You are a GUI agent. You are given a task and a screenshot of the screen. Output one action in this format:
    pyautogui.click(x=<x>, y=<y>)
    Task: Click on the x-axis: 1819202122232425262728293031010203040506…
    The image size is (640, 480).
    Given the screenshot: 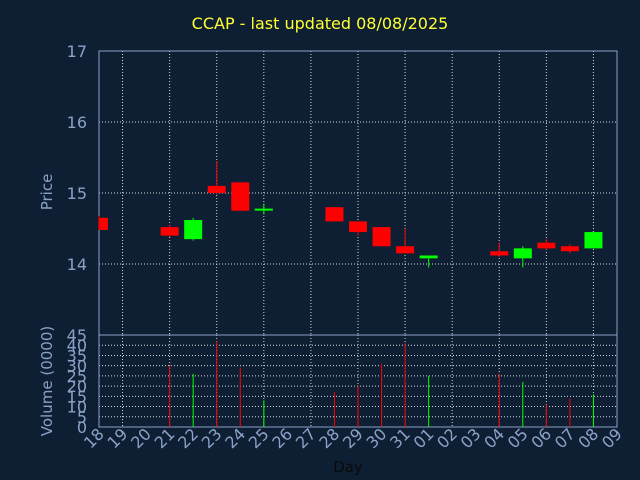 What is the action you would take?
    pyautogui.click(x=353, y=438)
    